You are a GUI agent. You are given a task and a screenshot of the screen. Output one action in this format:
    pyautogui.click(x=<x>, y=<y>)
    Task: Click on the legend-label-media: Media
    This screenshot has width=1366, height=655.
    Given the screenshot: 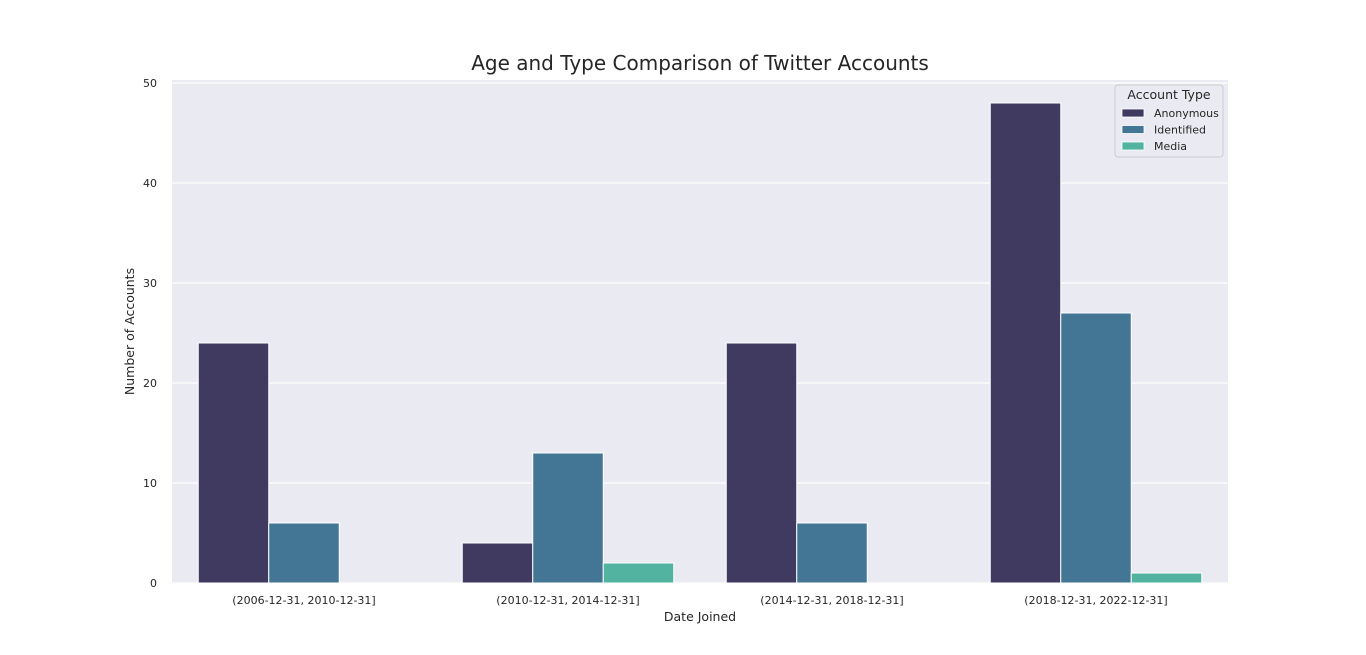 What is the action you would take?
    pyautogui.click(x=1170, y=146)
    